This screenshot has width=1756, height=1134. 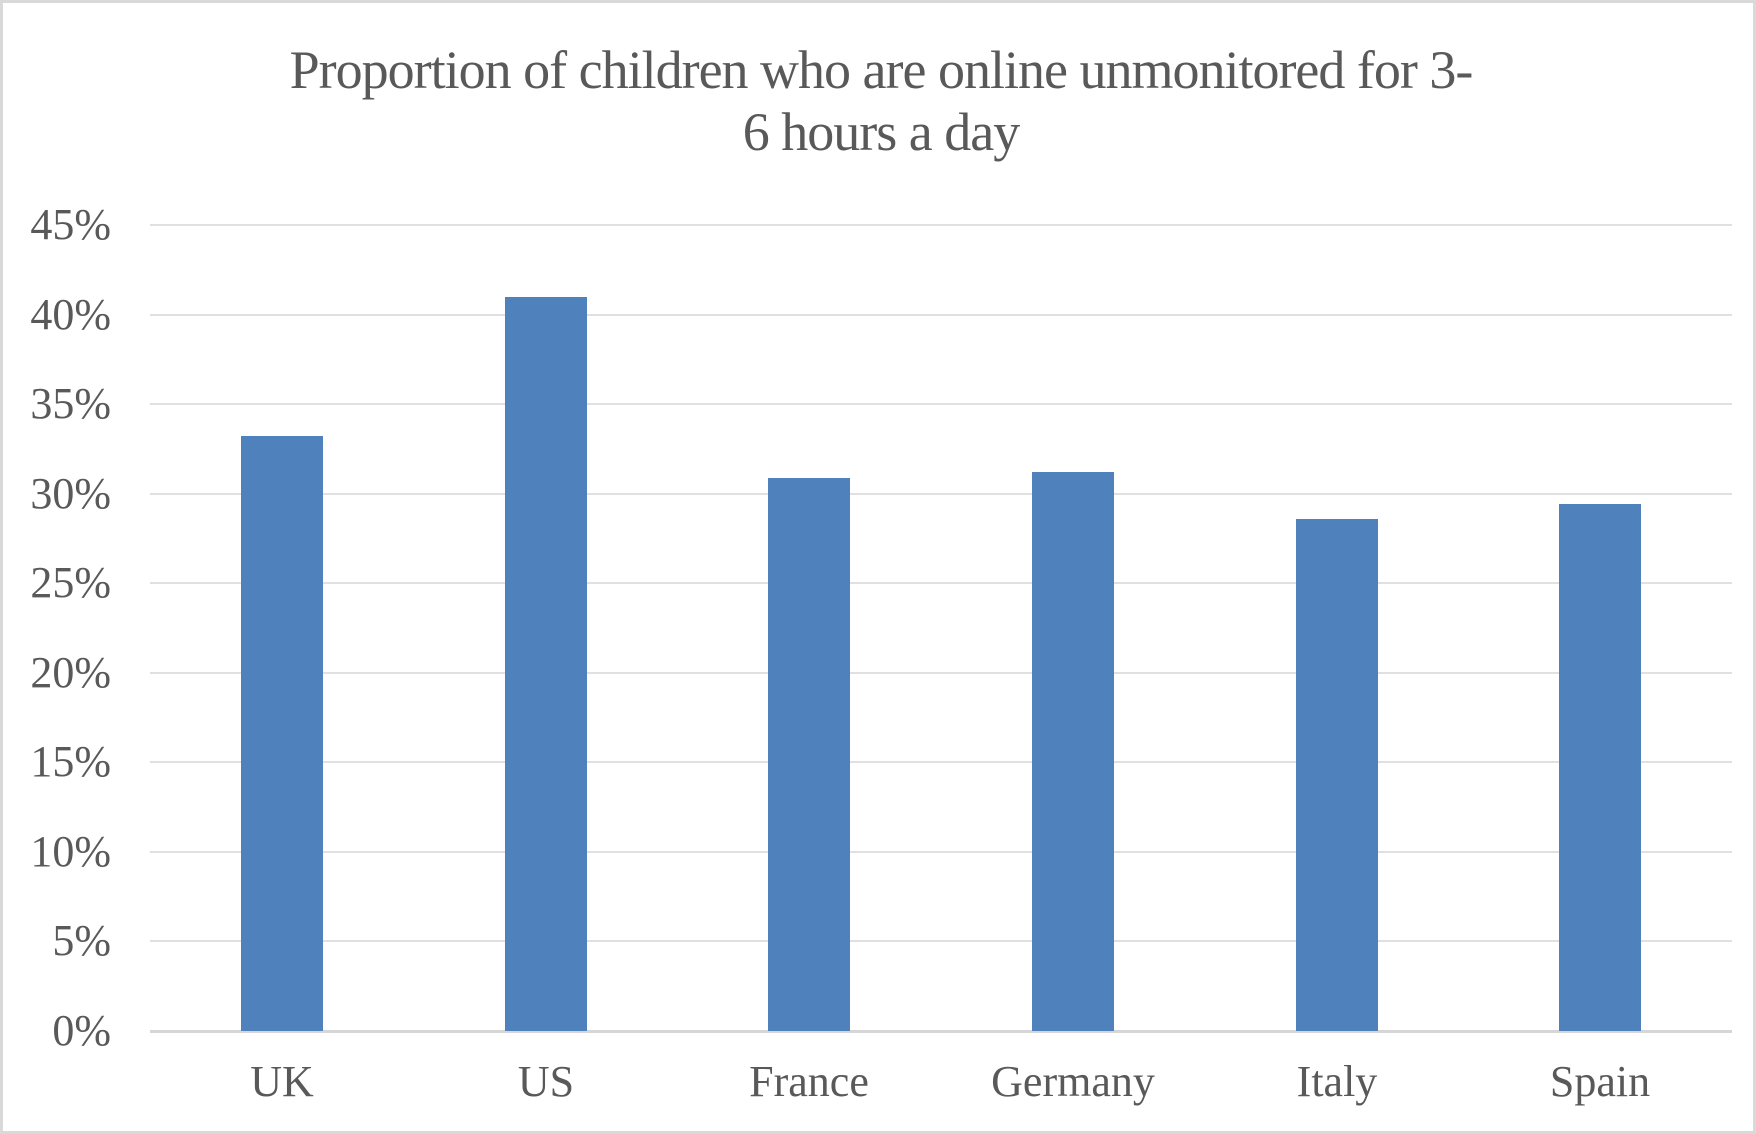 What do you see at coordinates (941, 1031) in the screenshot?
I see `x-axis-line` at bounding box center [941, 1031].